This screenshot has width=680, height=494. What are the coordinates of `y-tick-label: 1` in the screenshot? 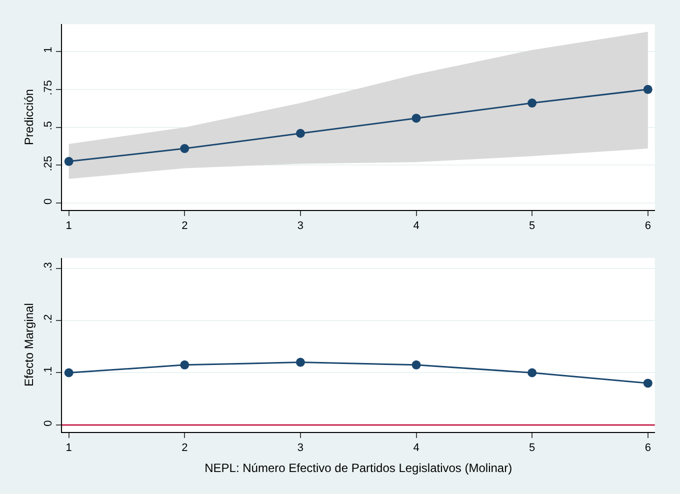 It's located at (48, 49).